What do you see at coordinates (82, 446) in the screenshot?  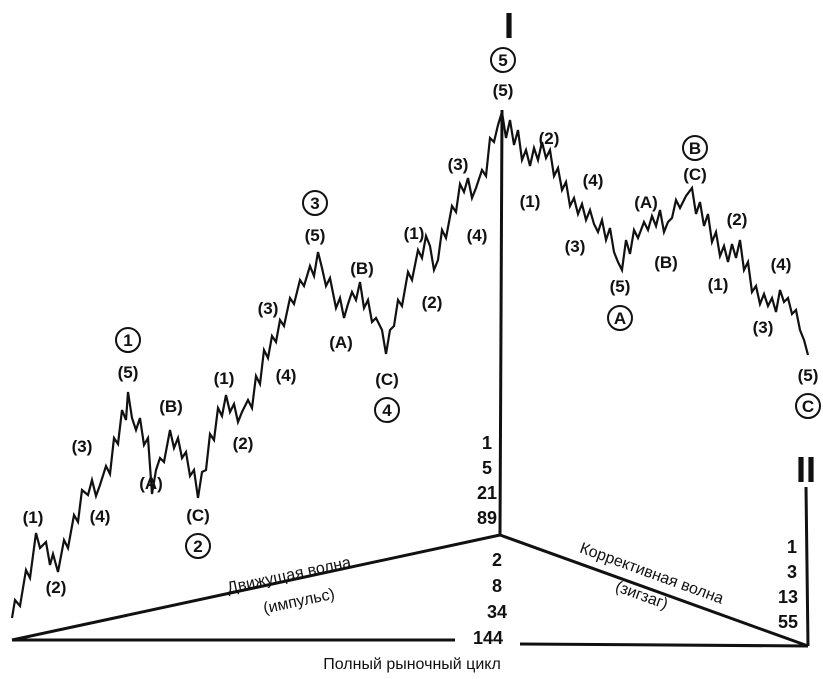 I see `label-w1-sub3: (3)` at bounding box center [82, 446].